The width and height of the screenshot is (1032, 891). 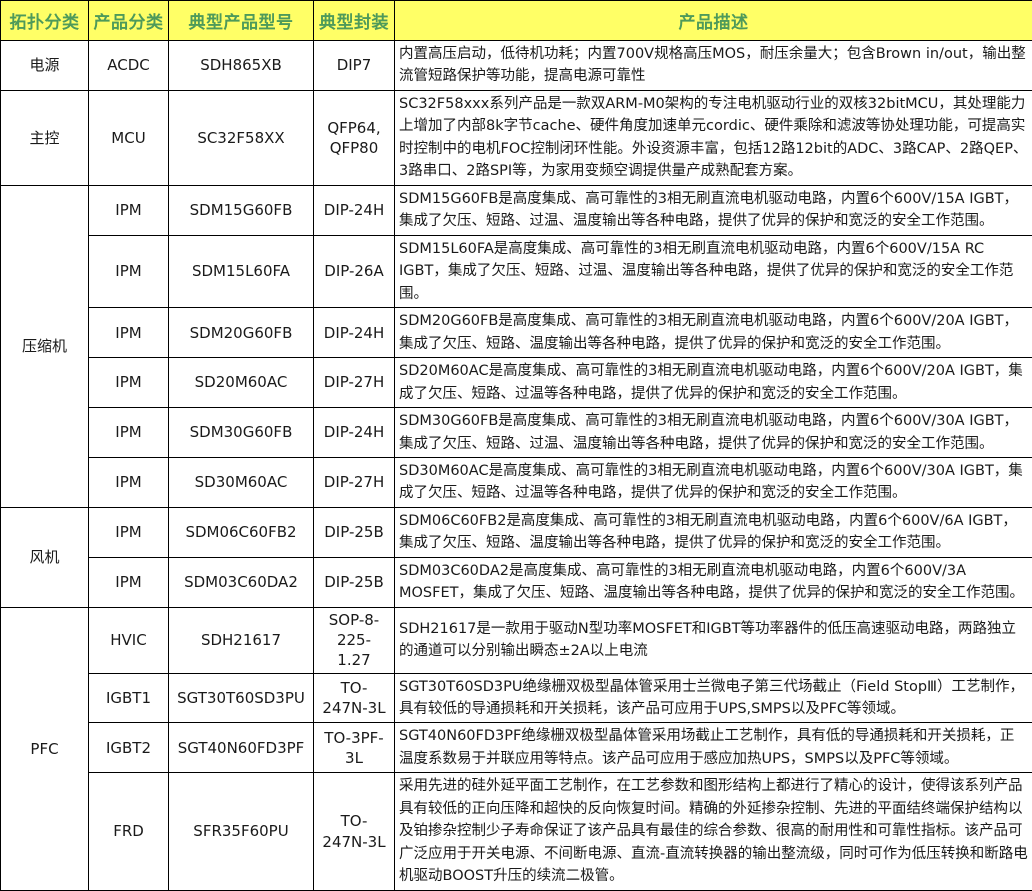 I want to click on cell-package: DIP-26A, so click(x=354, y=271).